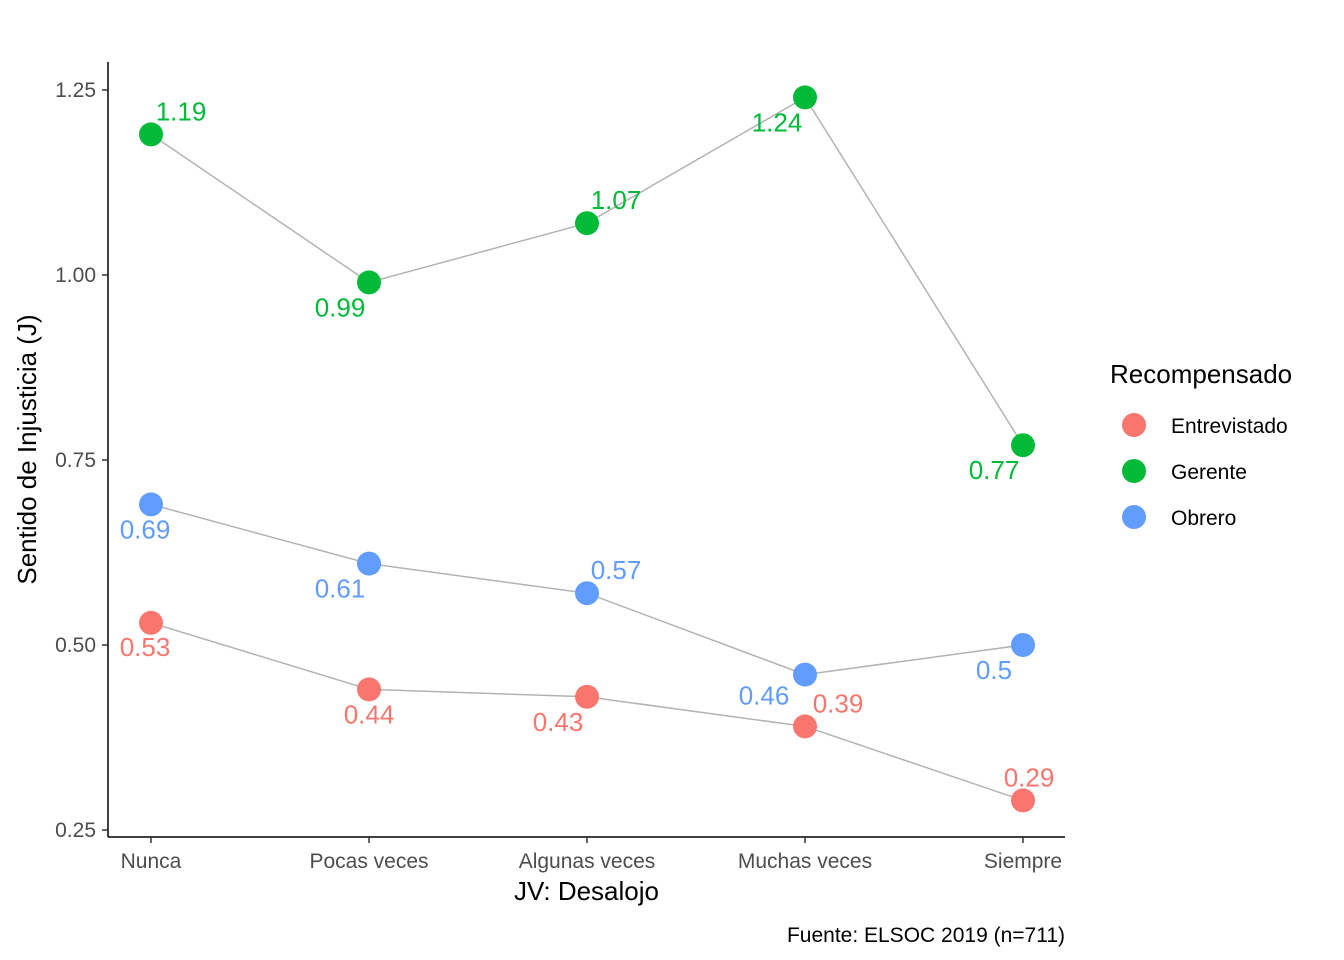  Describe the element at coordinates (616, 570) in the screenshot. I see `data-label: 0.57` at that location.